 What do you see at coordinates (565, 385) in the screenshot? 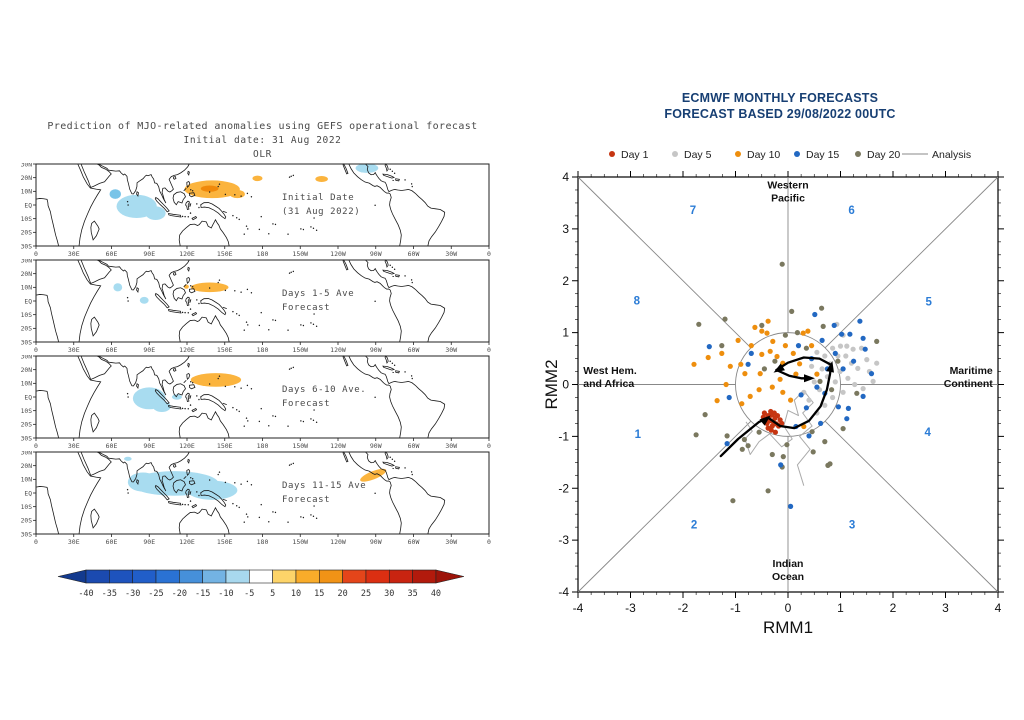
I see `y-tick-label: 0` at bounding box center [565, 385].